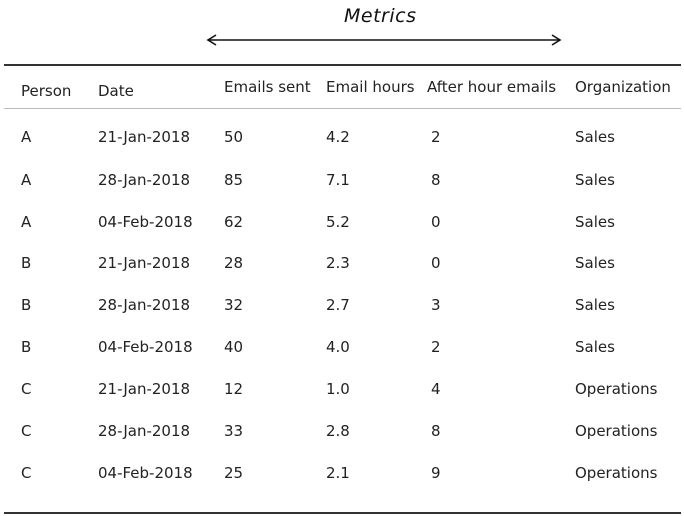 The height and width of the screenshot is (516, 684). I want to click on table-cell-email-hours: 7.1, so click(338, 180).